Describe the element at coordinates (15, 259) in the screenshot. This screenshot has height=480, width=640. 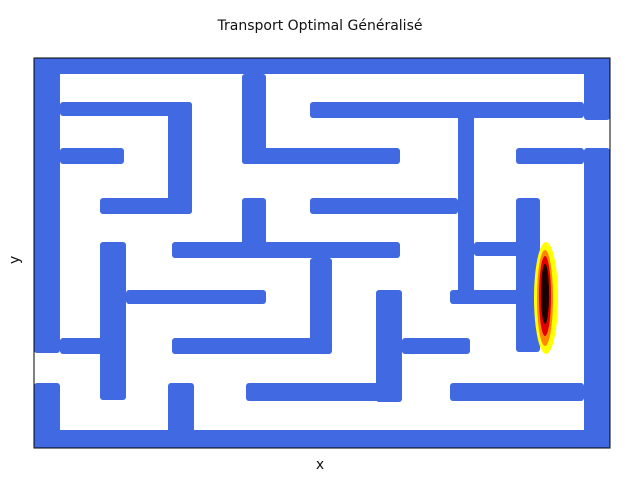
I see `y-axis-label: y` at that location.